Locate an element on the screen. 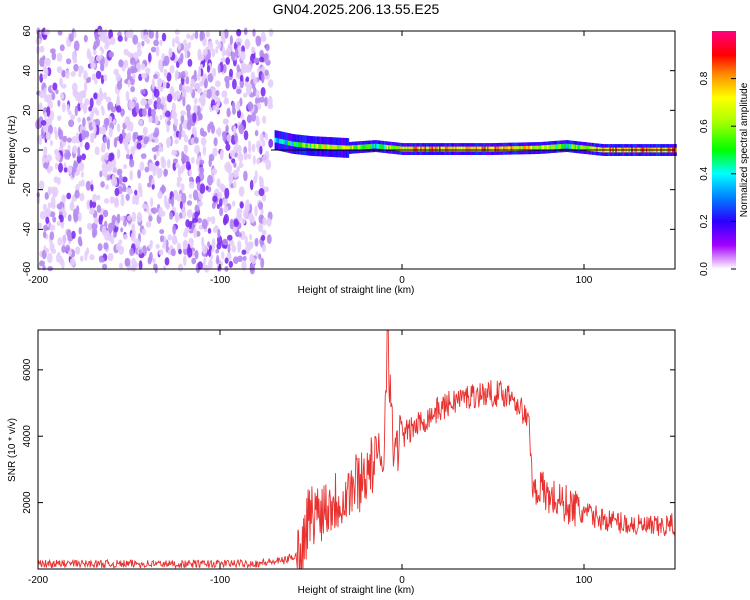 The image size is (750, 600). colorbar-gradient is located at coordinates (724, 150).